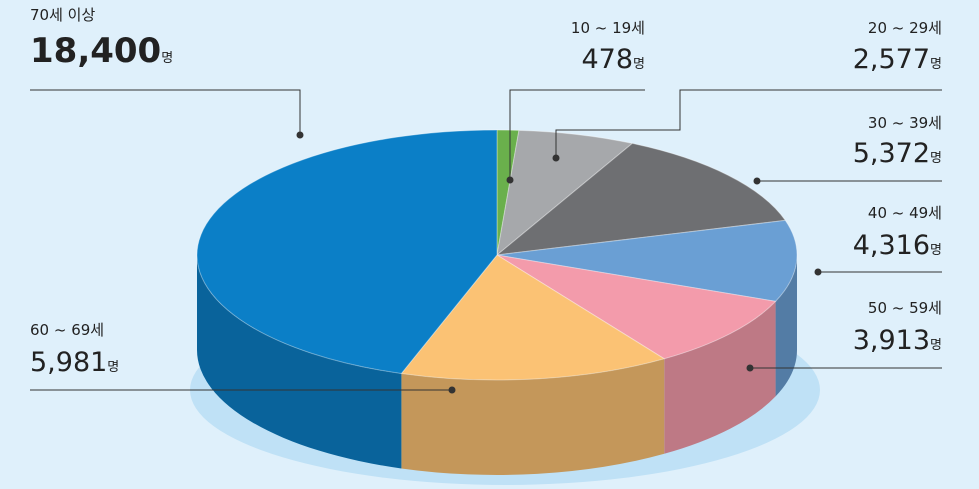  Describe the element at coordinates (891, 59) in the screenshot. I see `value-label: 2,577` at that location.